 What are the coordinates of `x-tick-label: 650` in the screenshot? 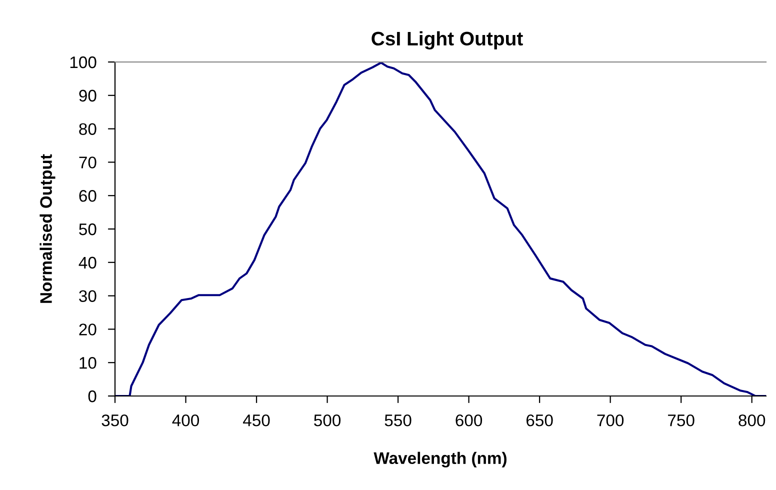 It's located at (539, 420).